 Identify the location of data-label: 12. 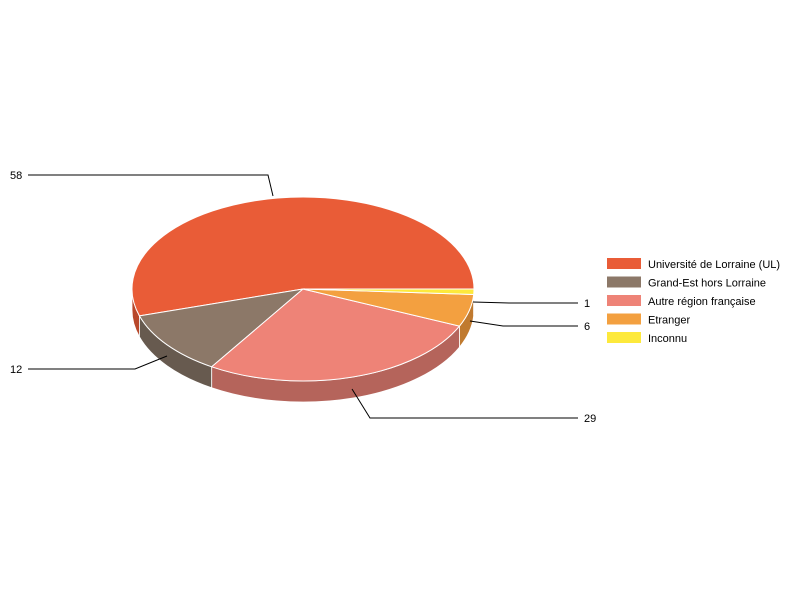
(16, 370).